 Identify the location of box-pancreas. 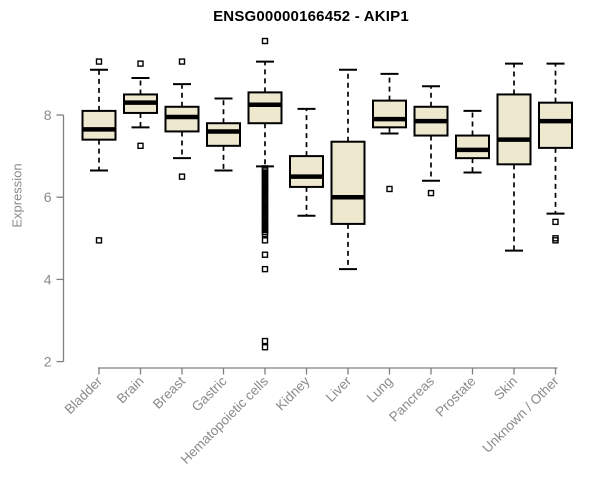
(431, 141).